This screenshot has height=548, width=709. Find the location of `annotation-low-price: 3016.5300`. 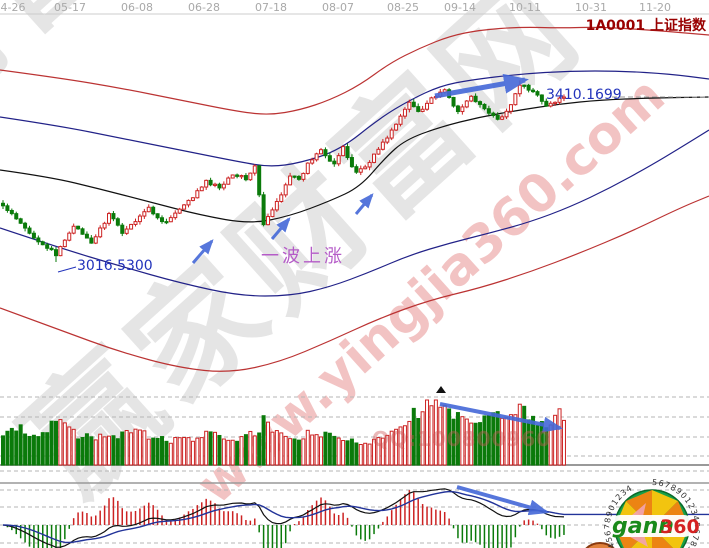

annotation-low-price: 3016.5300 is located at coordinates (115, 266).